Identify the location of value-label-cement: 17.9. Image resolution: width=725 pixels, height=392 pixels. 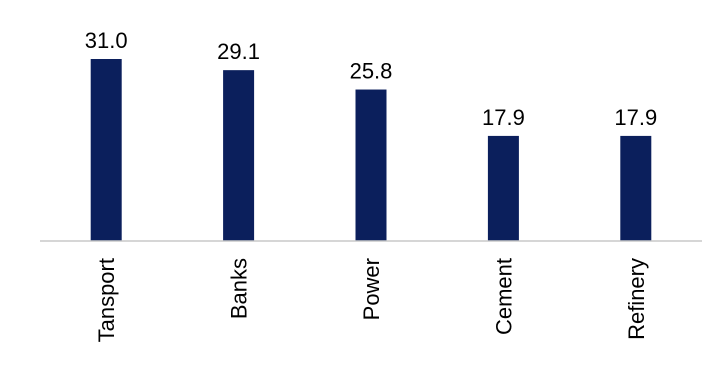
(503, 117).